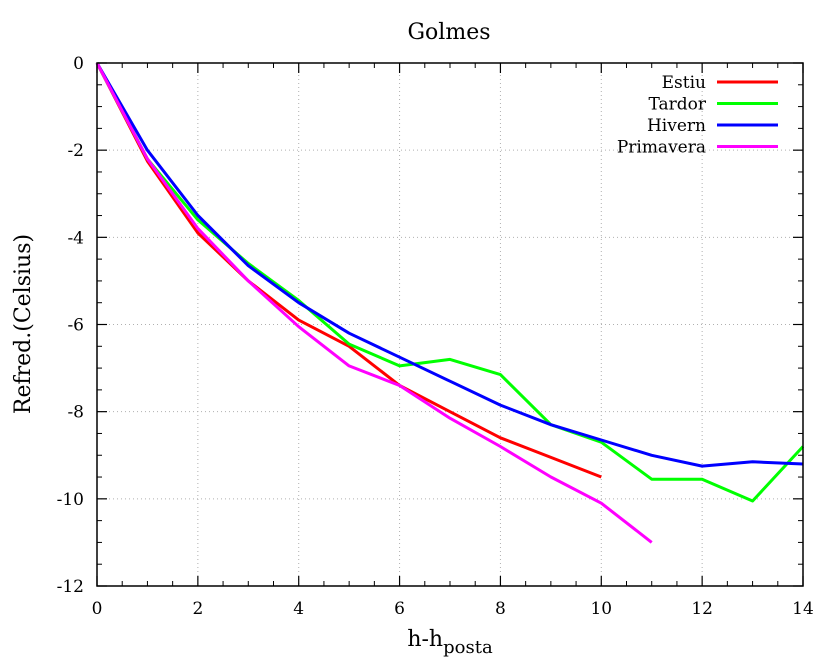 This screenshot has width=840, height=671. Describe the element at coordinates (75, 151) in the screenshot. I see `y-tick-label: -2` at that location.